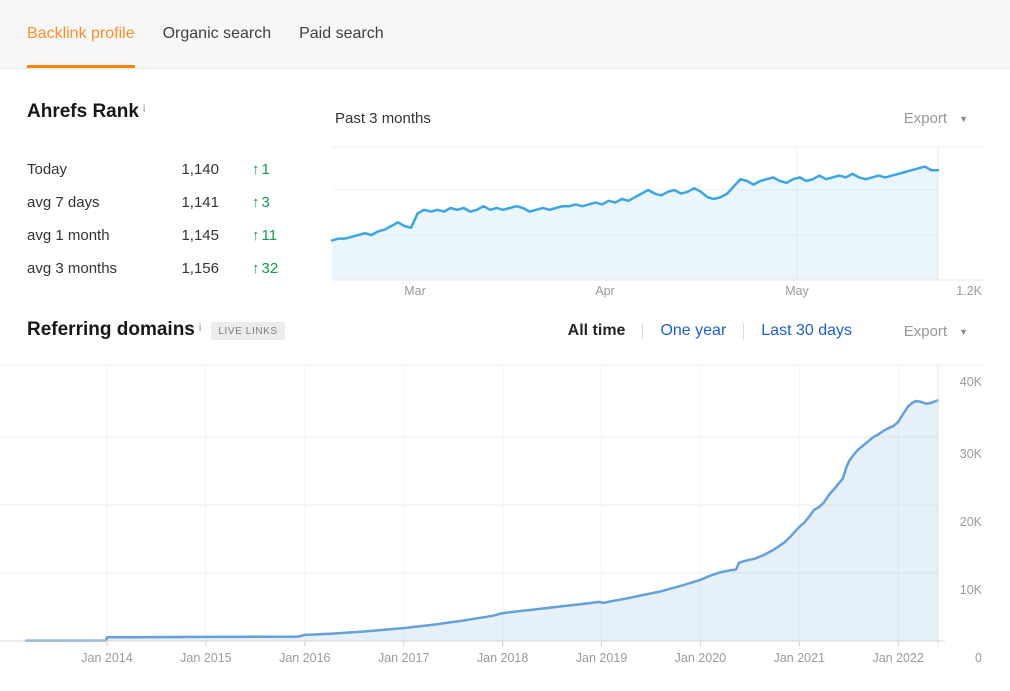 This screenshot has width=1010, height=691. What do you see at coordinates (596, 330) in the screenshot?
I see `filter-all-time: All time` at bounding box center [596, 330].